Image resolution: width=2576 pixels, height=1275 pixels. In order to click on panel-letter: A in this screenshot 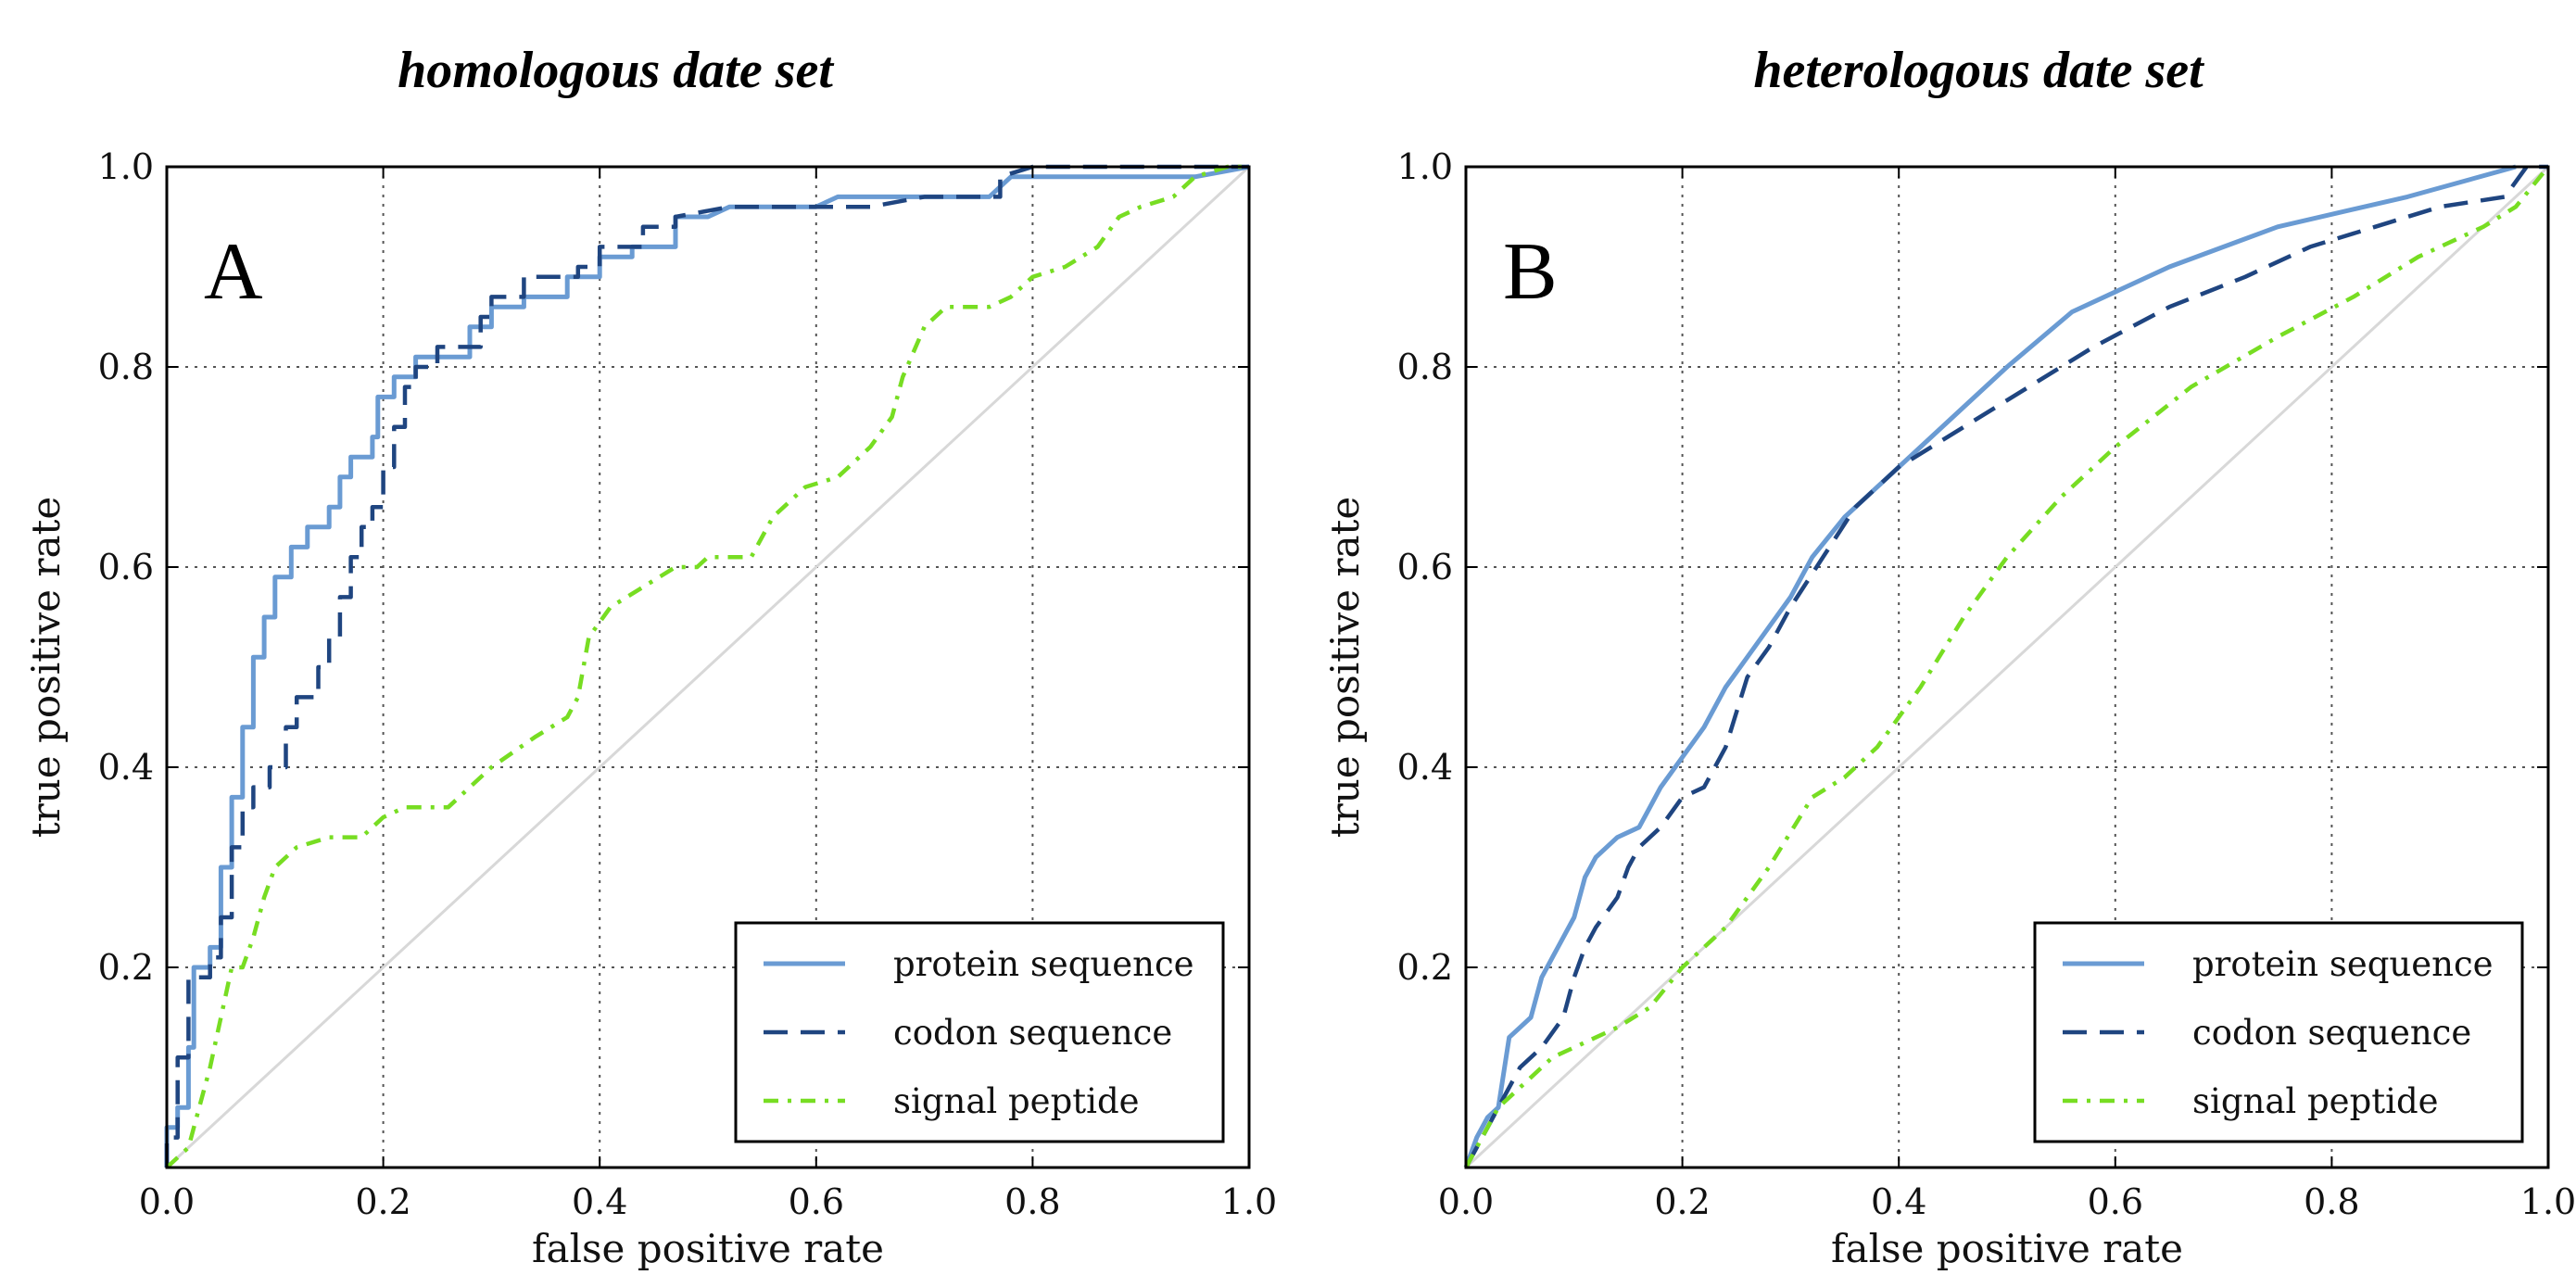, I will do `click(234, 272)`.